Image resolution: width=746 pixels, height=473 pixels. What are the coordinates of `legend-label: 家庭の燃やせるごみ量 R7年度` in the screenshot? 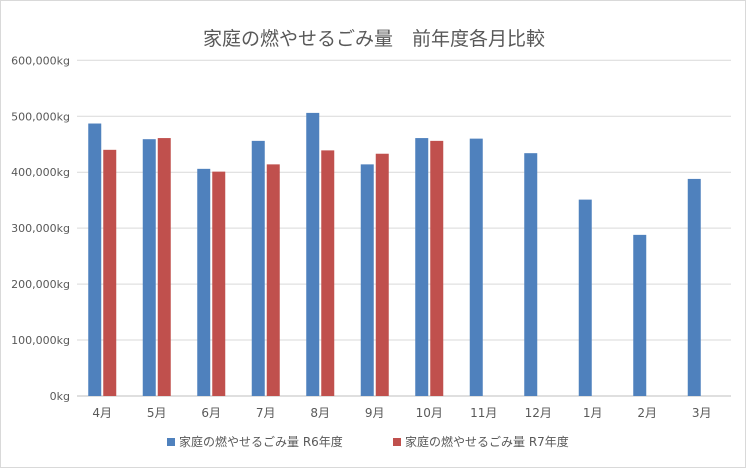 It's located at (487, 441).